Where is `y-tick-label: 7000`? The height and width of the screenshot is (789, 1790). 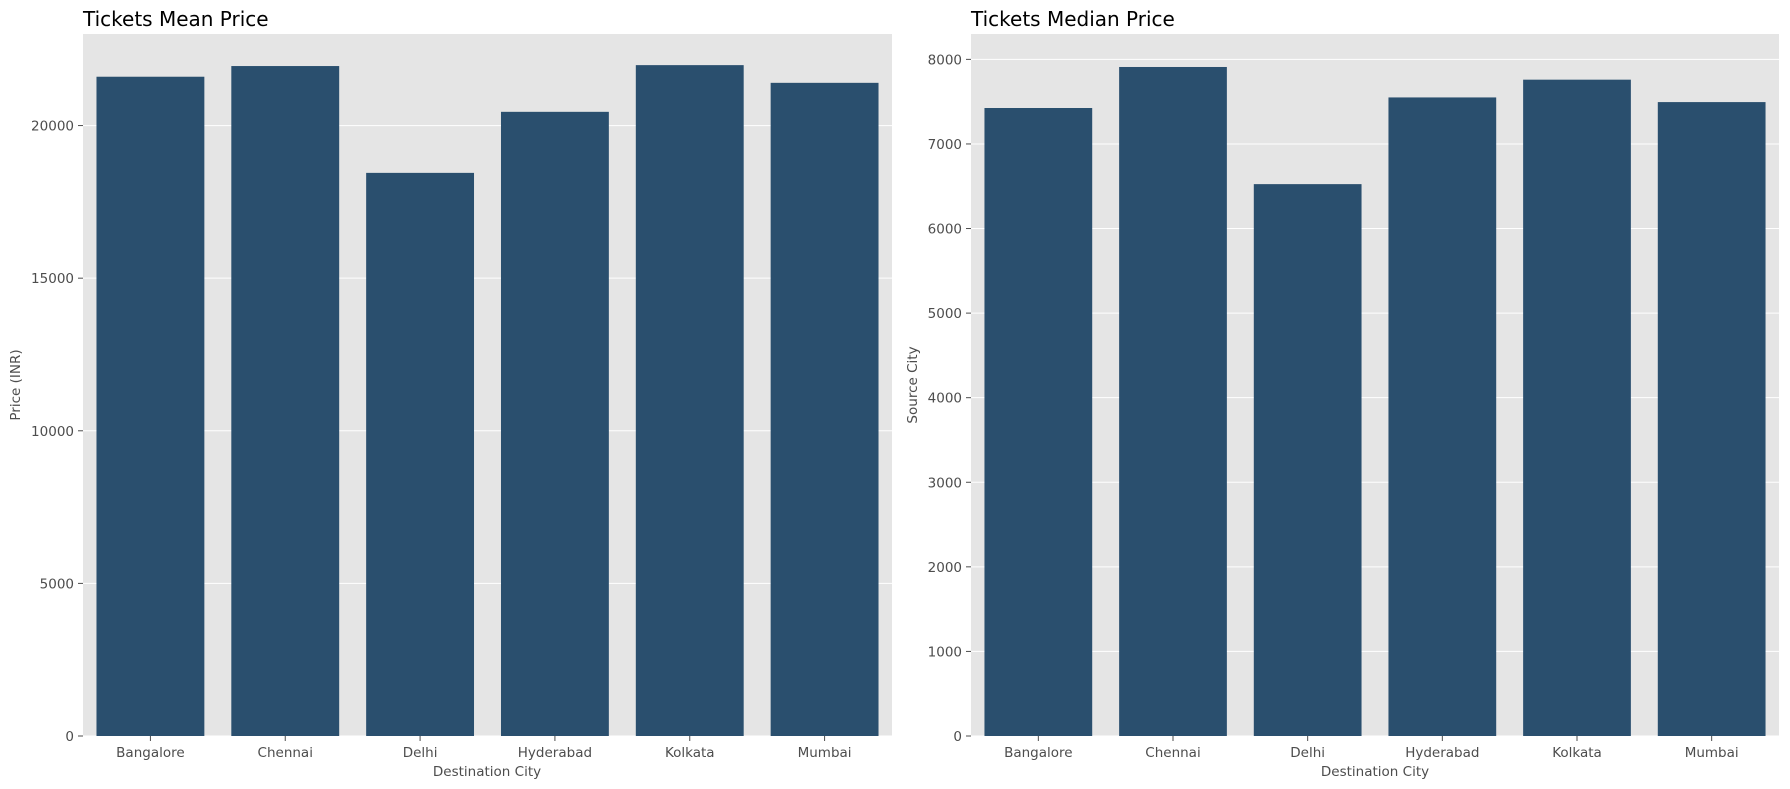
y-tick-label: 7000 is located at coordinates (945, 145).